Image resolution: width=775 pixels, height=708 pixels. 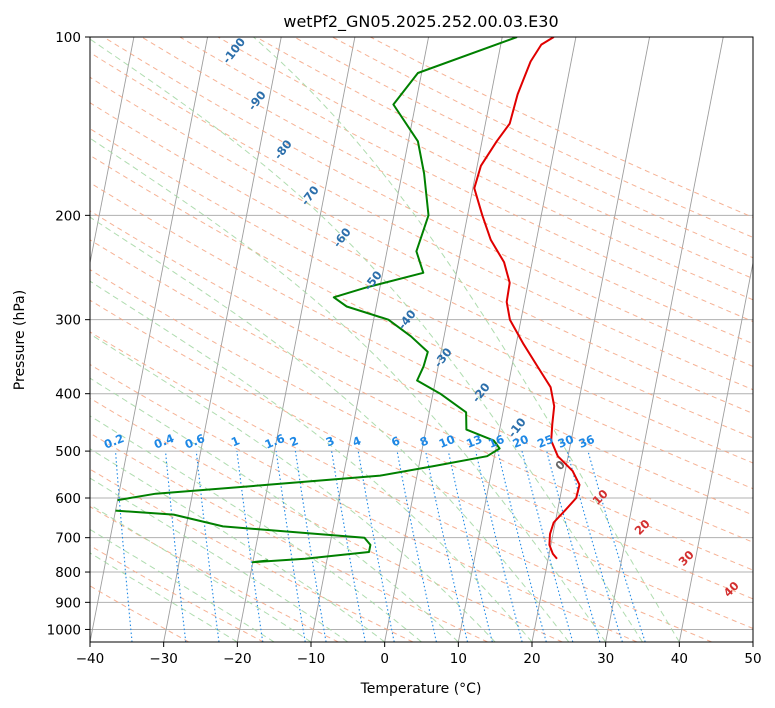 What do you see at coordinates (566, 441) in the screenshot?
I see `mixing-ratio-label: 30` at bounding box center [566, 441].